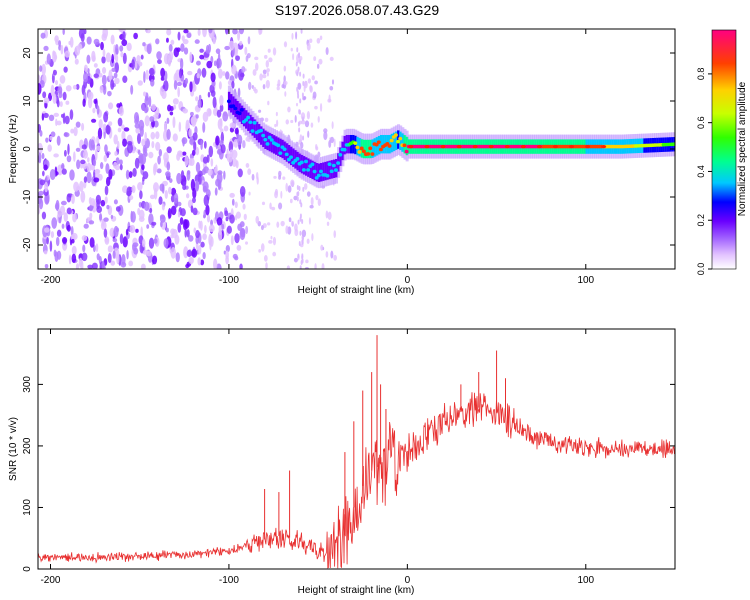 This screenshot has height=600, width=750. Describe the element at coordinates (27, 384) in the screenshot. I see `snr-y-tick-label: 300` at that location.